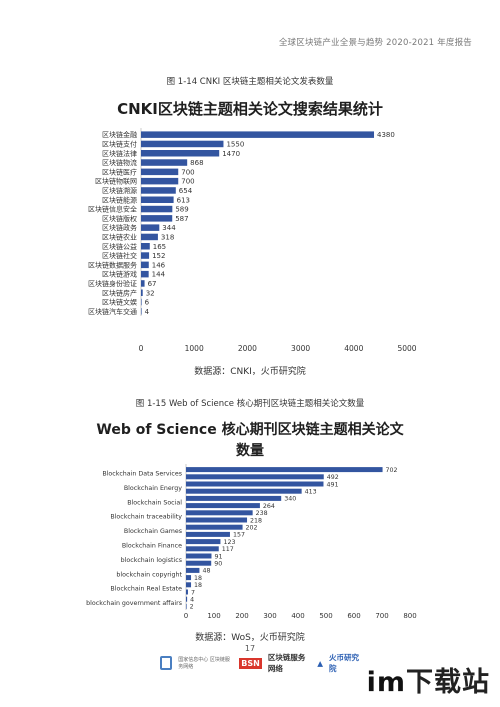  Describe the element at coordinates (187, 182) in the screenshot. I see `data-label: 700` at that location.